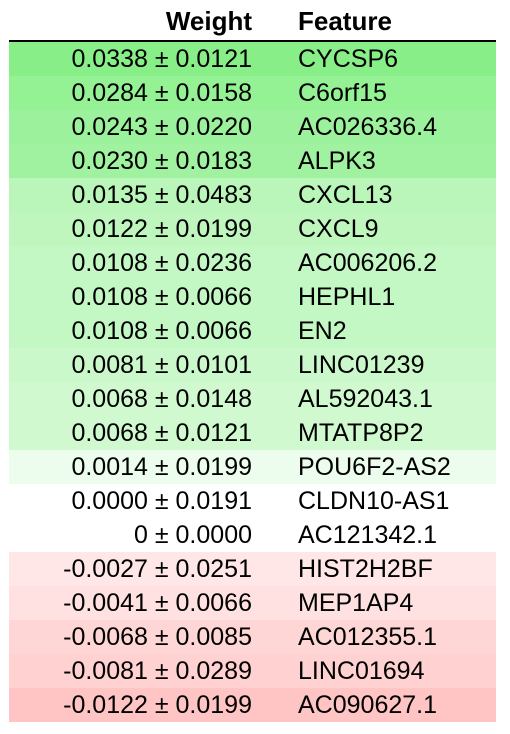 Image resolution: width=510 pixels, height=734 pixels. What do you see at coordinates (161, 93) in the screenshot?
I see `weight-cell: 0.0284 ± 0.0158` at bounding box center [161, 93].